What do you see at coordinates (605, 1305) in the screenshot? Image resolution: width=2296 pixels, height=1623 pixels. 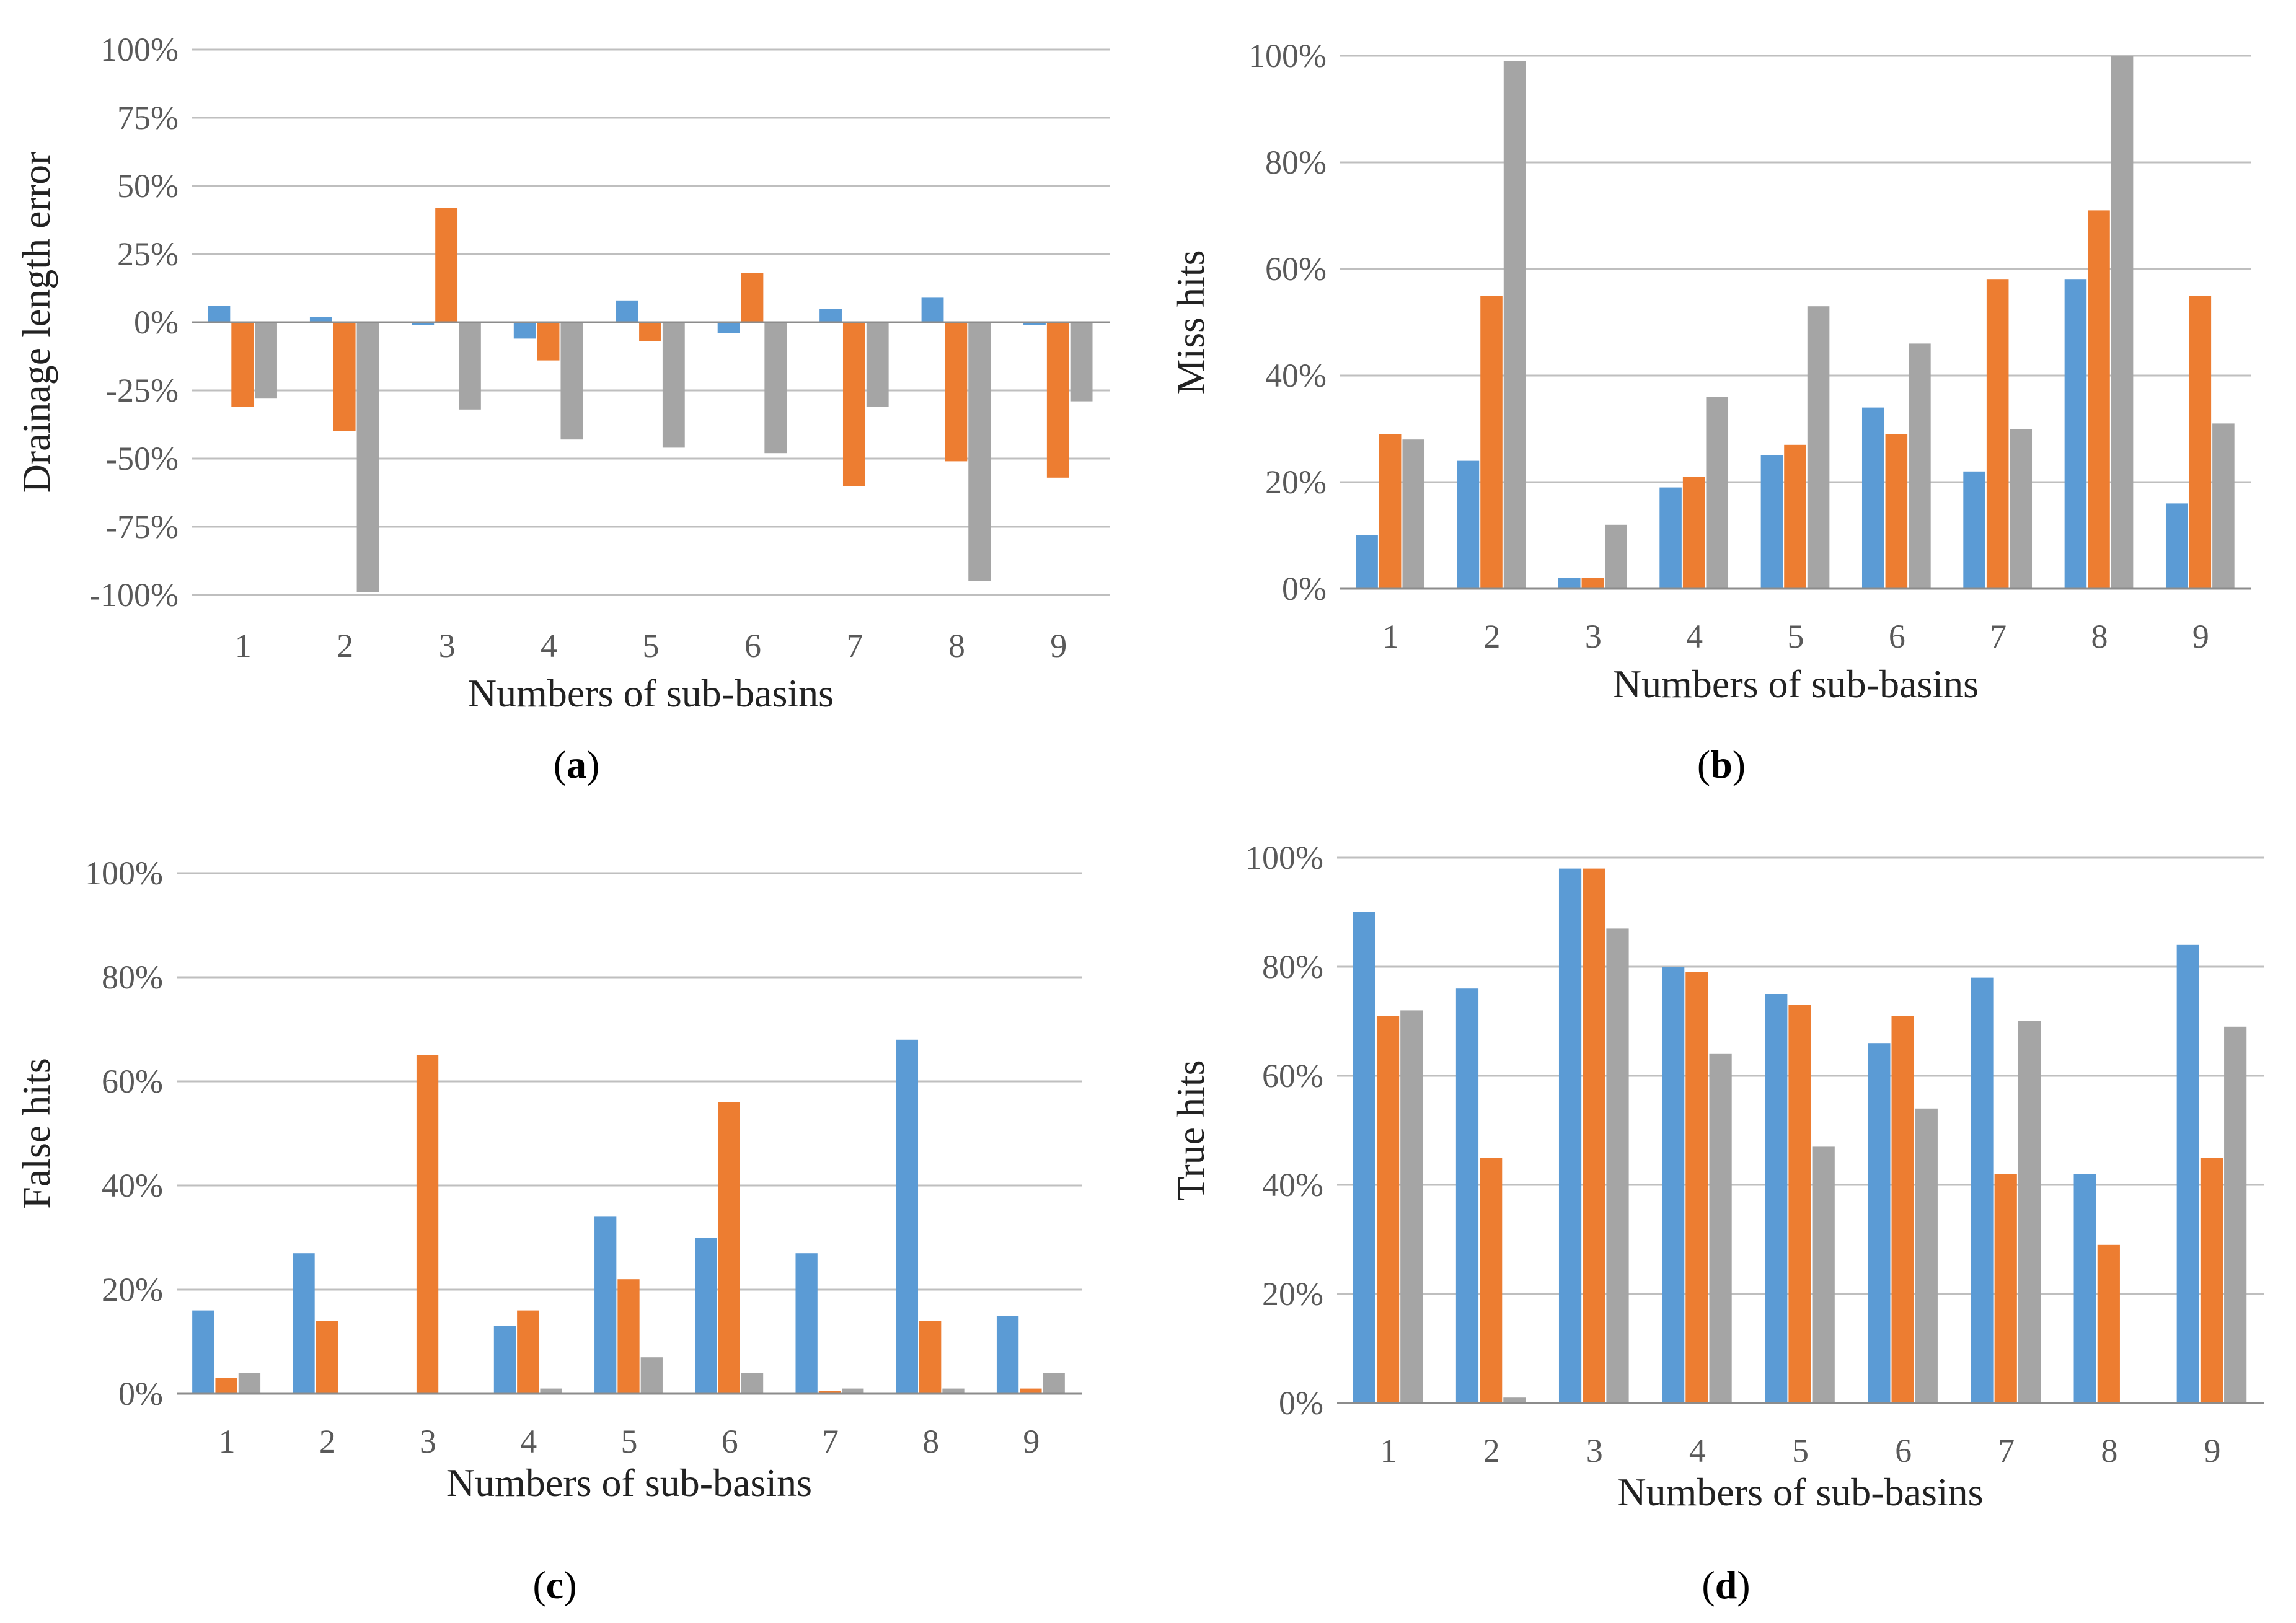 I see `bar-c-s1-c5` at bounding box center [605, 1305].